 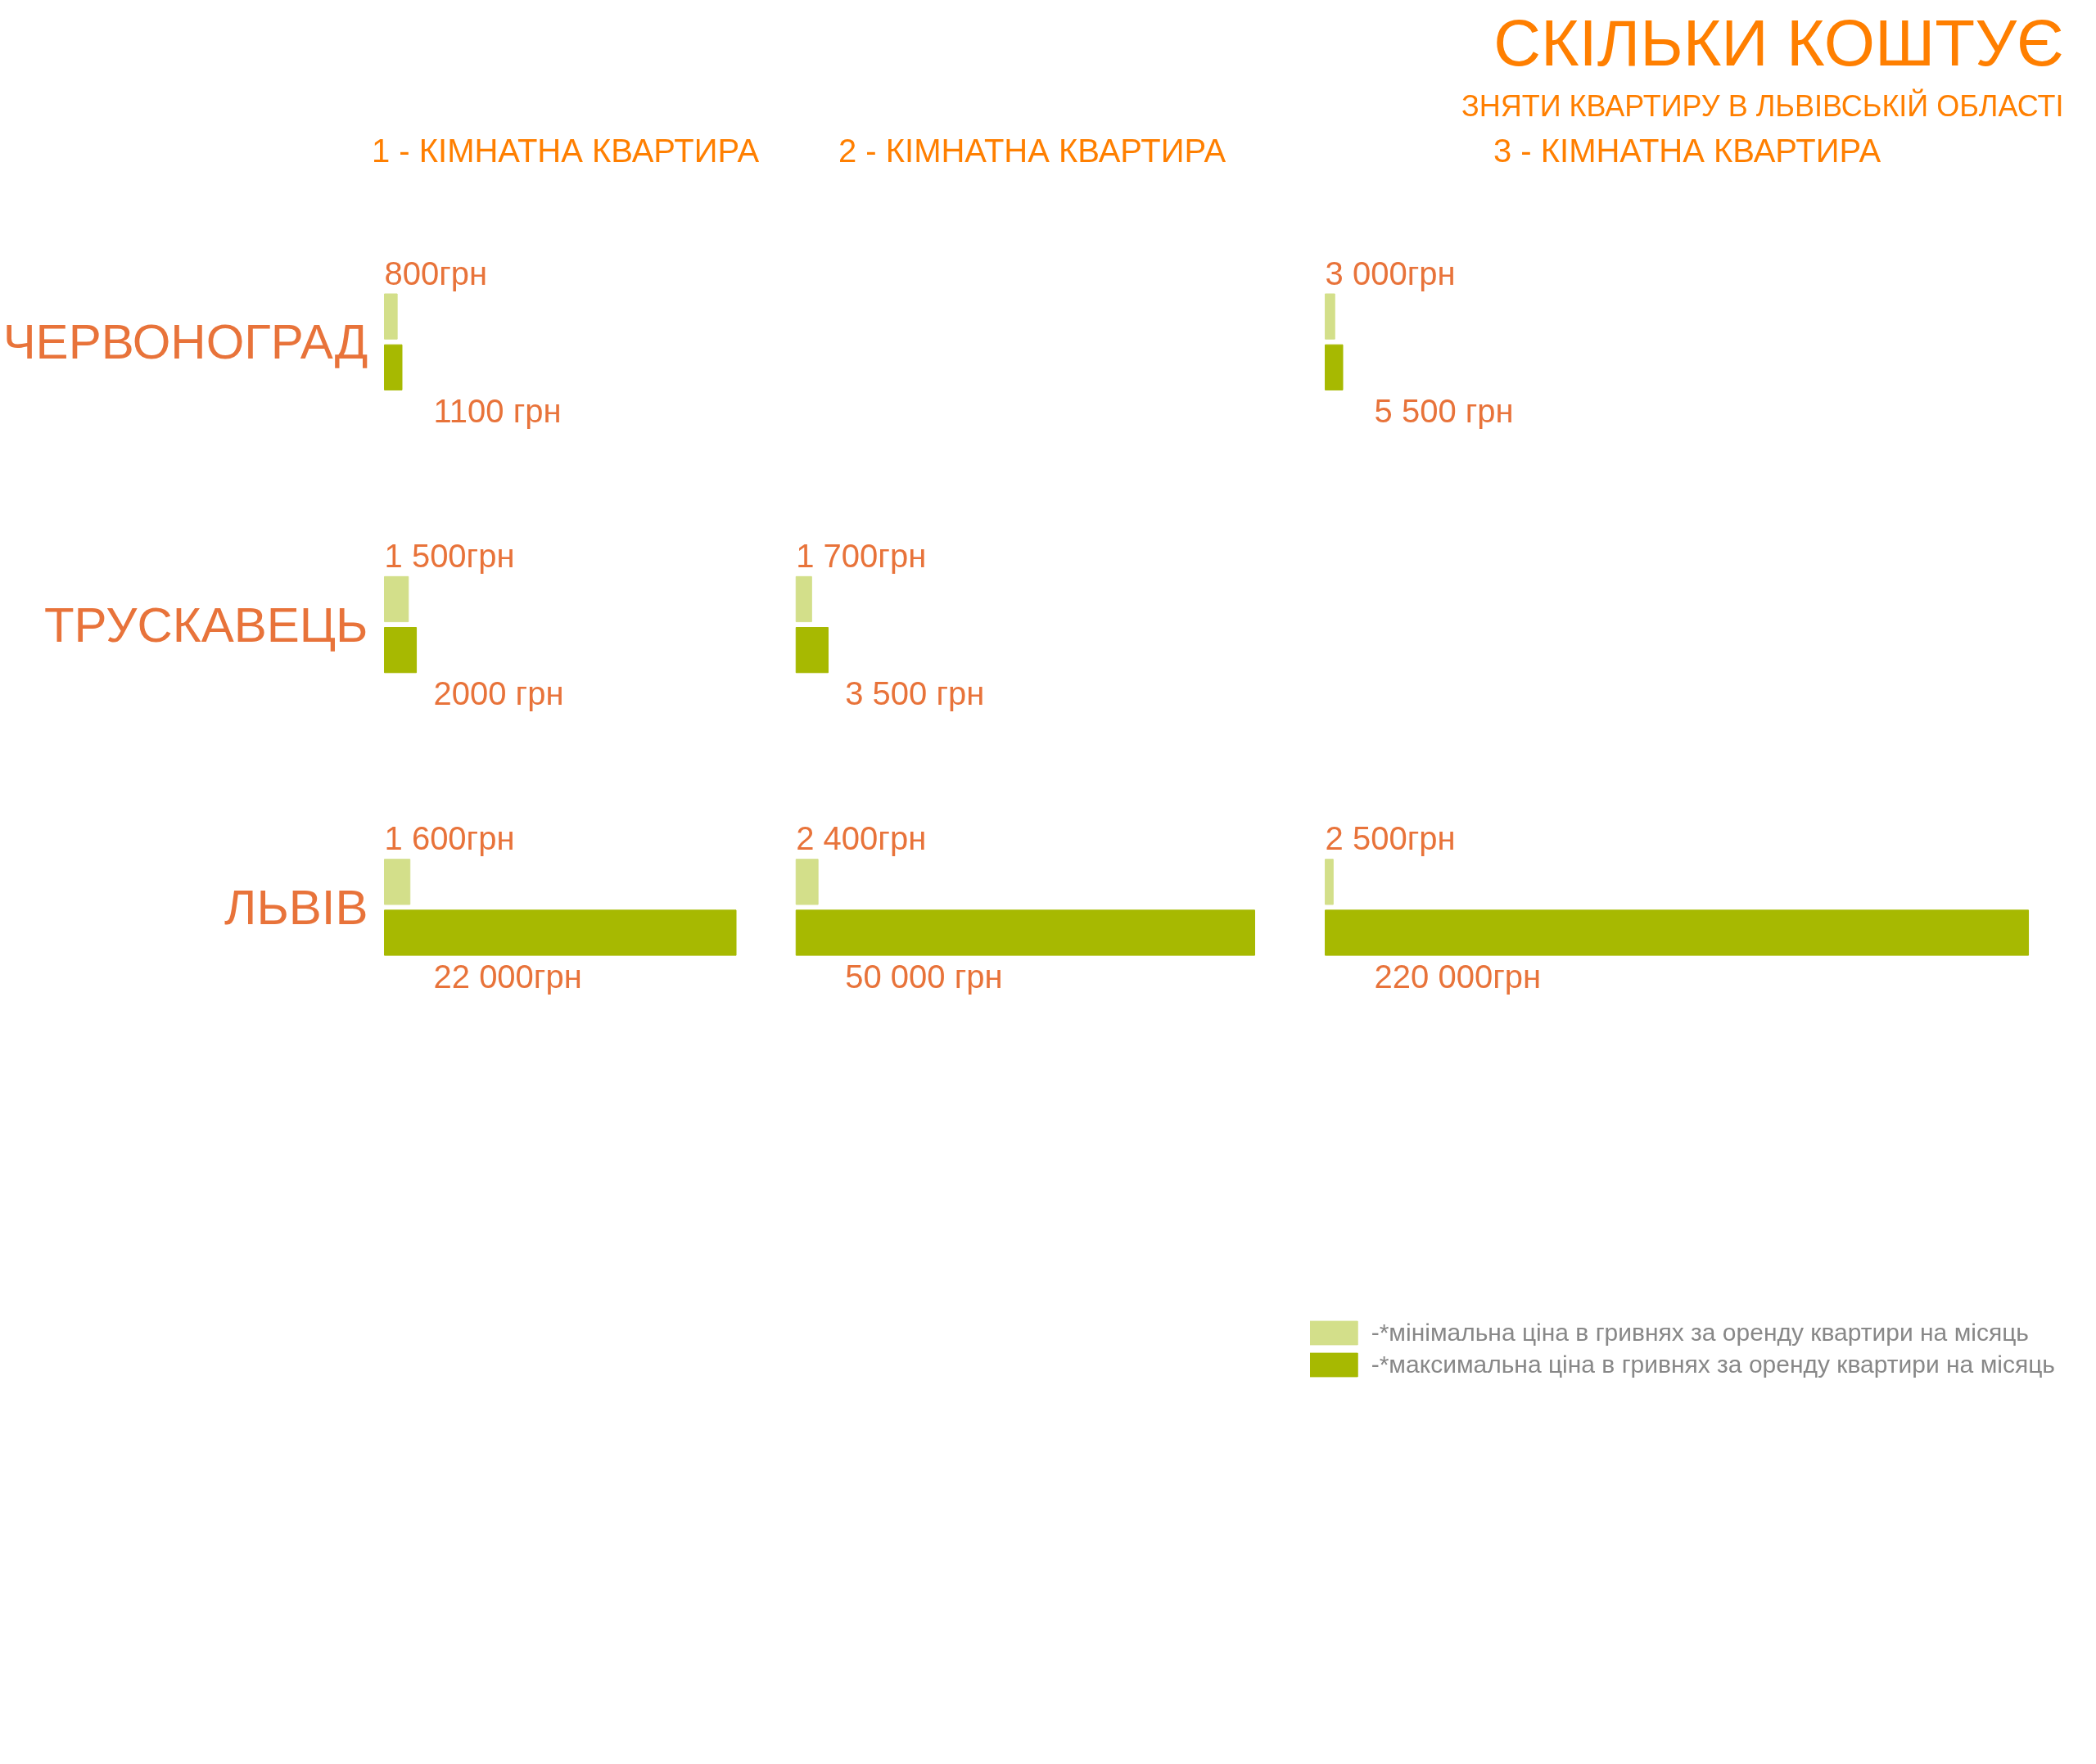 I want to click on data-label: 220 000грн, so click(x=1458, y=977).